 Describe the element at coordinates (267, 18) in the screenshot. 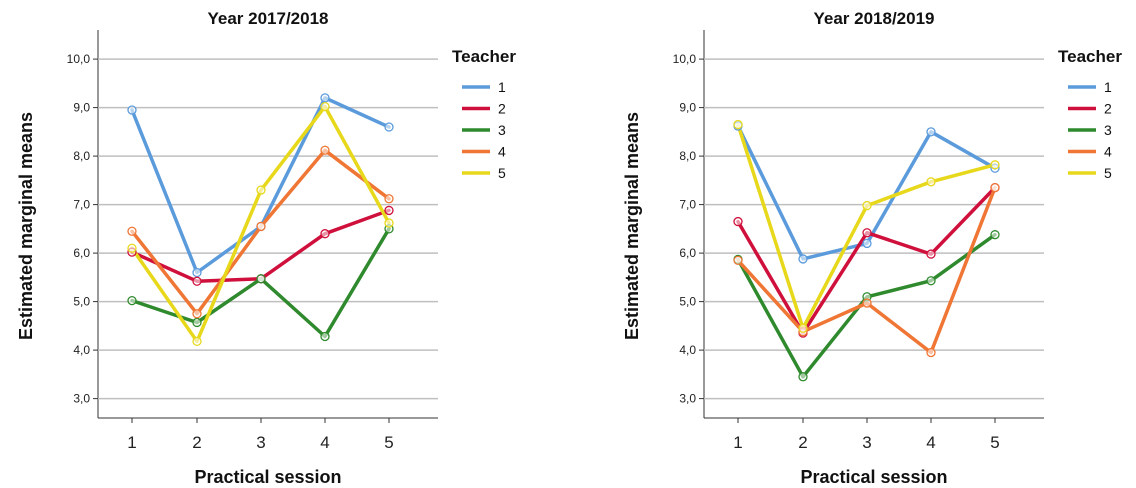

I see `chart-title: Year 2017/2018` at that location.